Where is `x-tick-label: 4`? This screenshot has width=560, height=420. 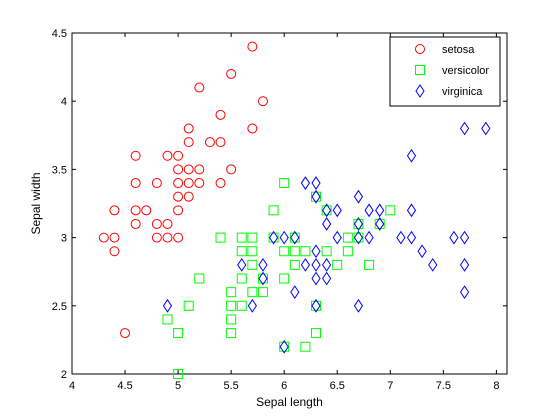 x-tick-label: 4 is located at coordinates (72, 386).